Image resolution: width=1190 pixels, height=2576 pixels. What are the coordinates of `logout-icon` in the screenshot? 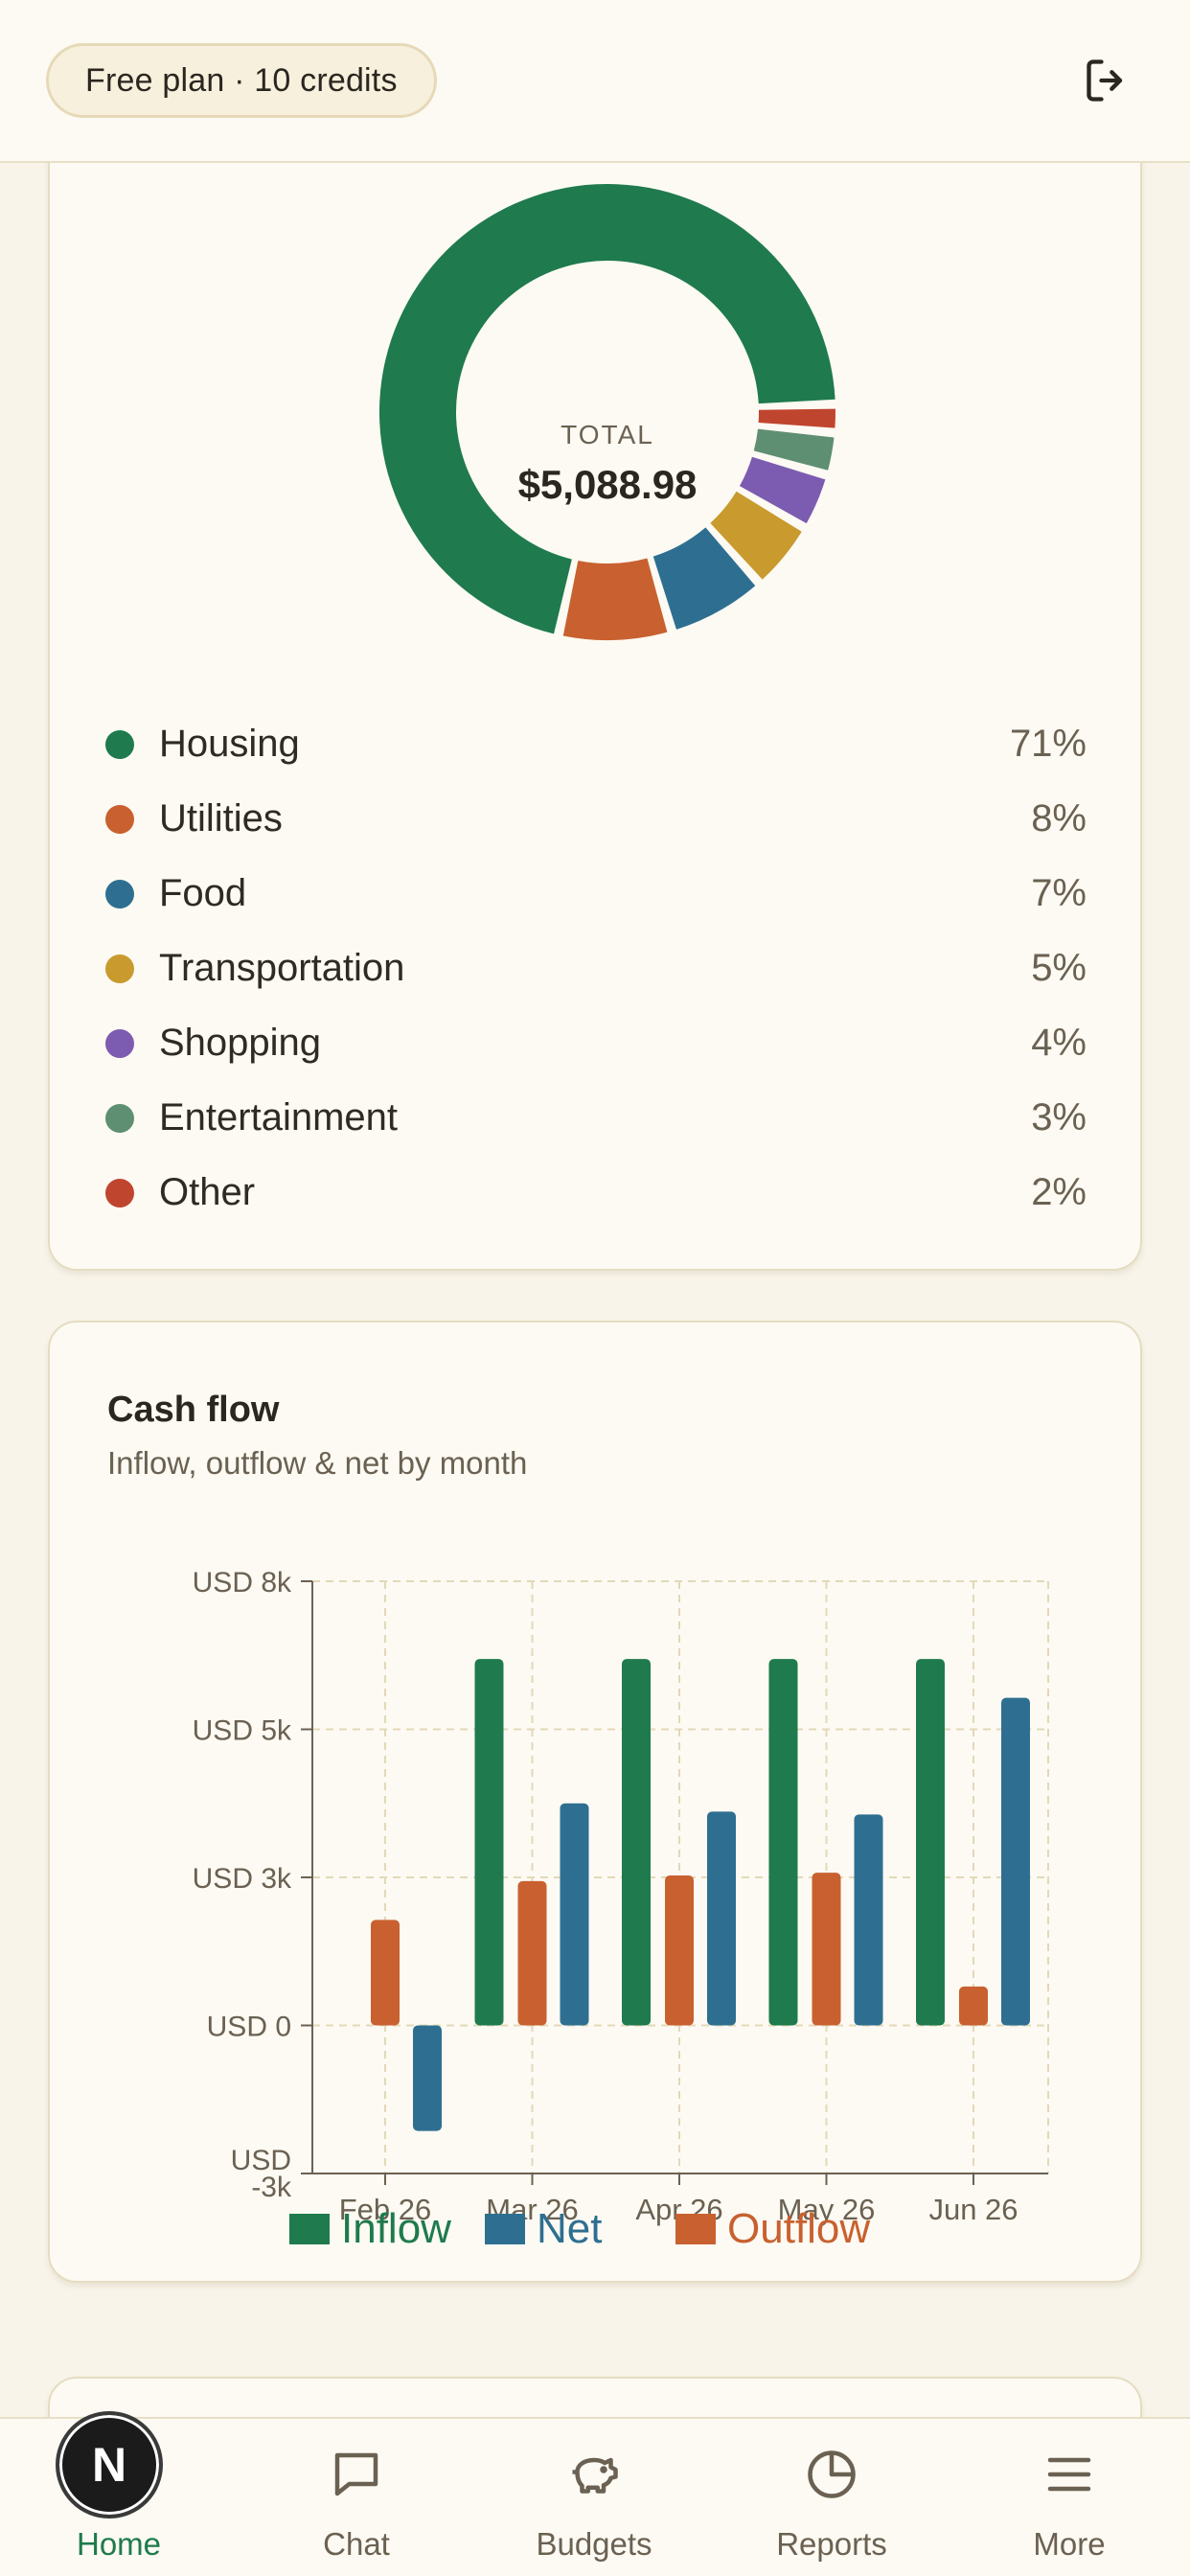 It's located at (1108, 80).